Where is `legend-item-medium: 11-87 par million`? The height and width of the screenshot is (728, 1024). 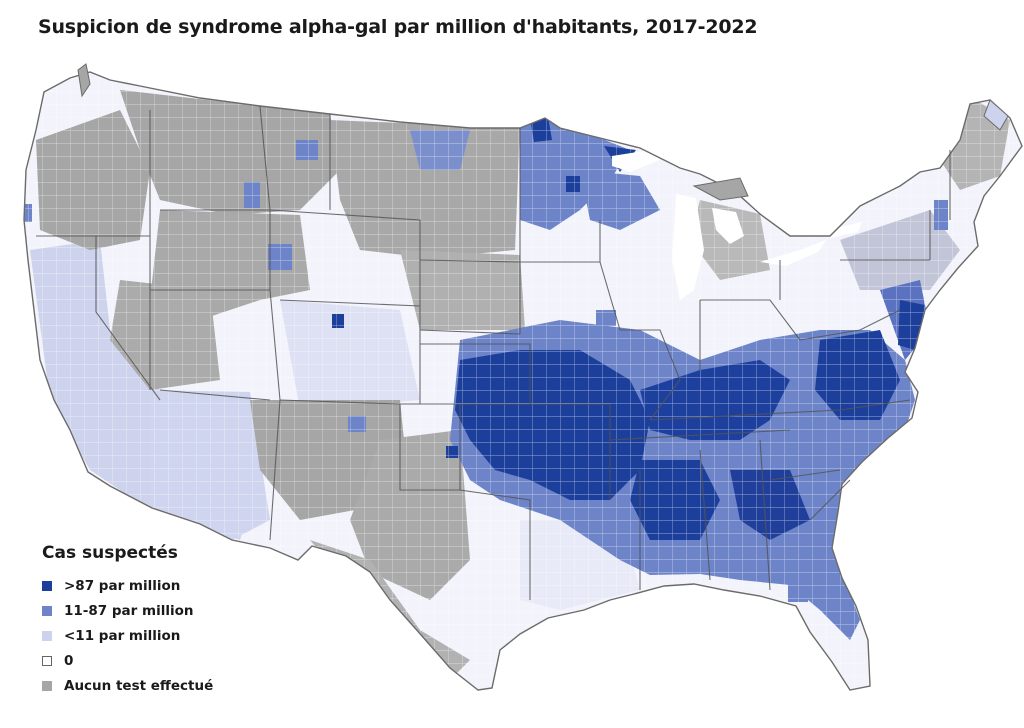 legend-item-medium: 11-87 par million is located at coordinates (127, 610).